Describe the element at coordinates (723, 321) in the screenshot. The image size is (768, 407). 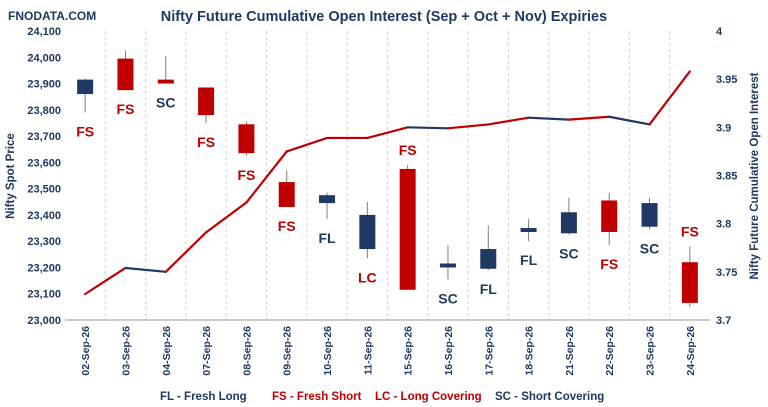
I see `y2-tick-label: 3.7` at that location.